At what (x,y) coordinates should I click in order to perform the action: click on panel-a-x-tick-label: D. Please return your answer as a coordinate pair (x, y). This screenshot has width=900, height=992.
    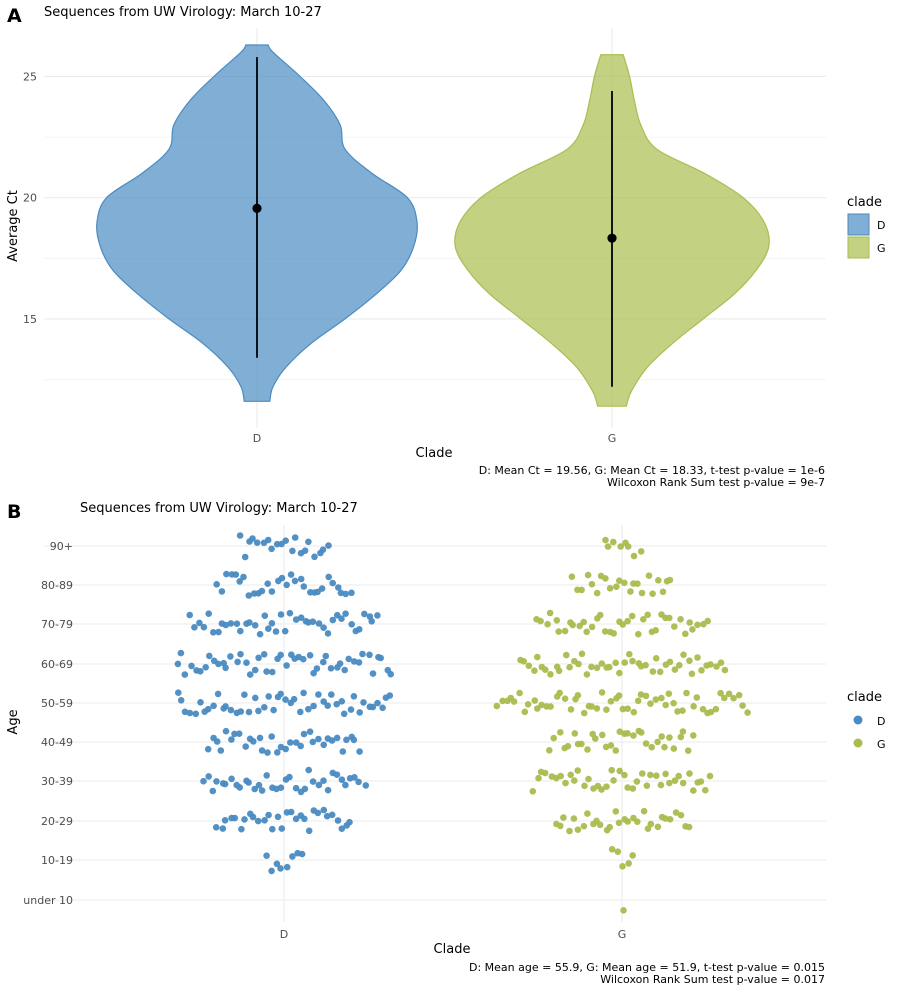
    Looking at the image, I should click on (257, 438).